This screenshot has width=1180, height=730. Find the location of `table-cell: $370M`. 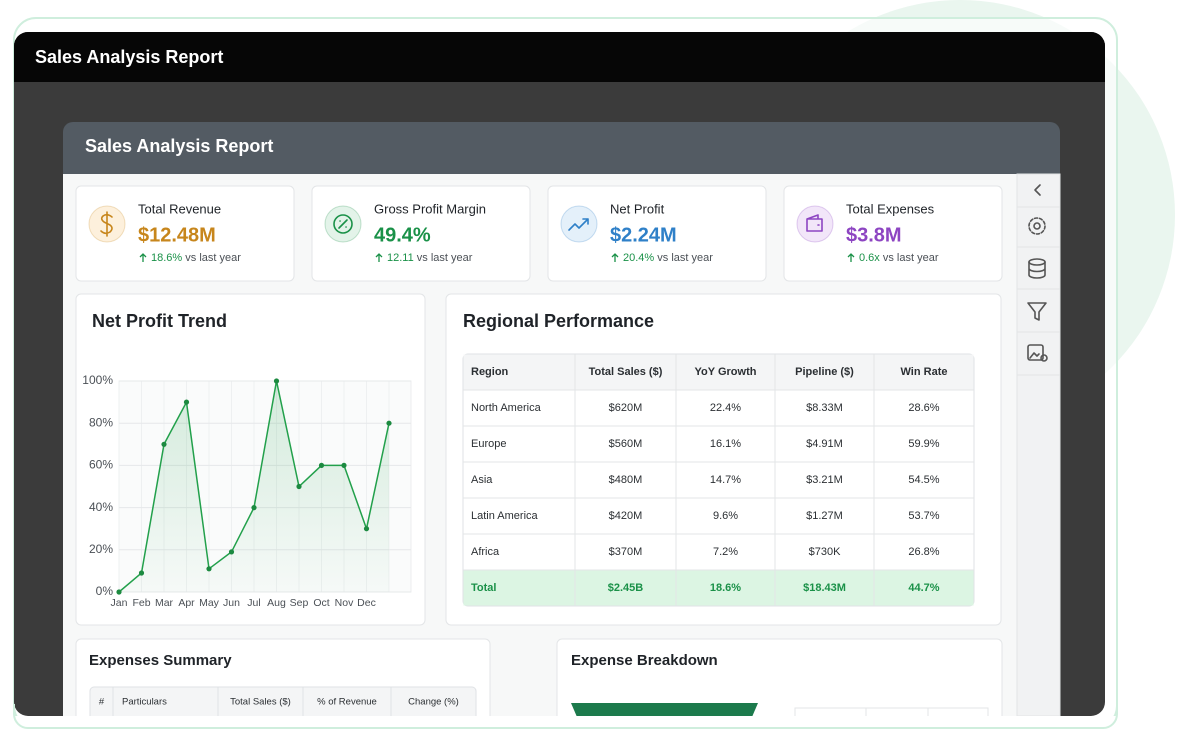

table-cell: $370M is located at coordinates (626, 552).